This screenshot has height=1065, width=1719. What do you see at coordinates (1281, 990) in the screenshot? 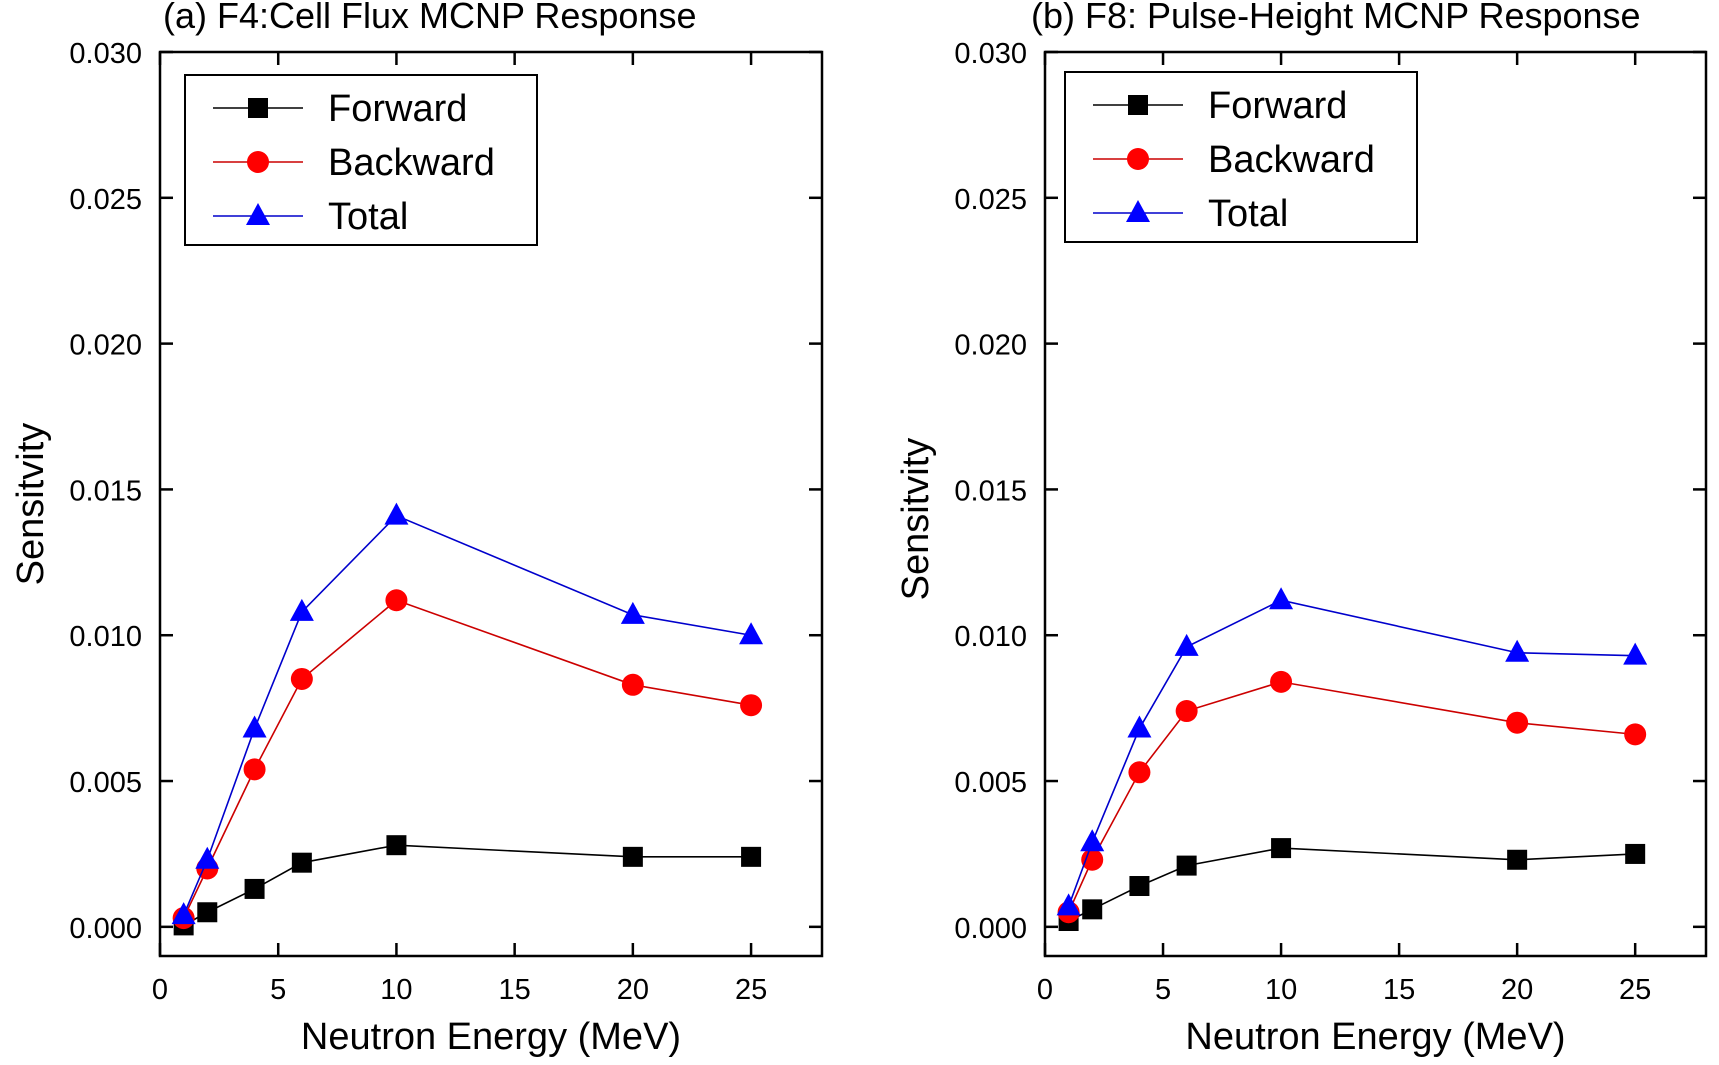
I see `panel-b-x-tick-label: 10` at bounding box center [1281, 990].